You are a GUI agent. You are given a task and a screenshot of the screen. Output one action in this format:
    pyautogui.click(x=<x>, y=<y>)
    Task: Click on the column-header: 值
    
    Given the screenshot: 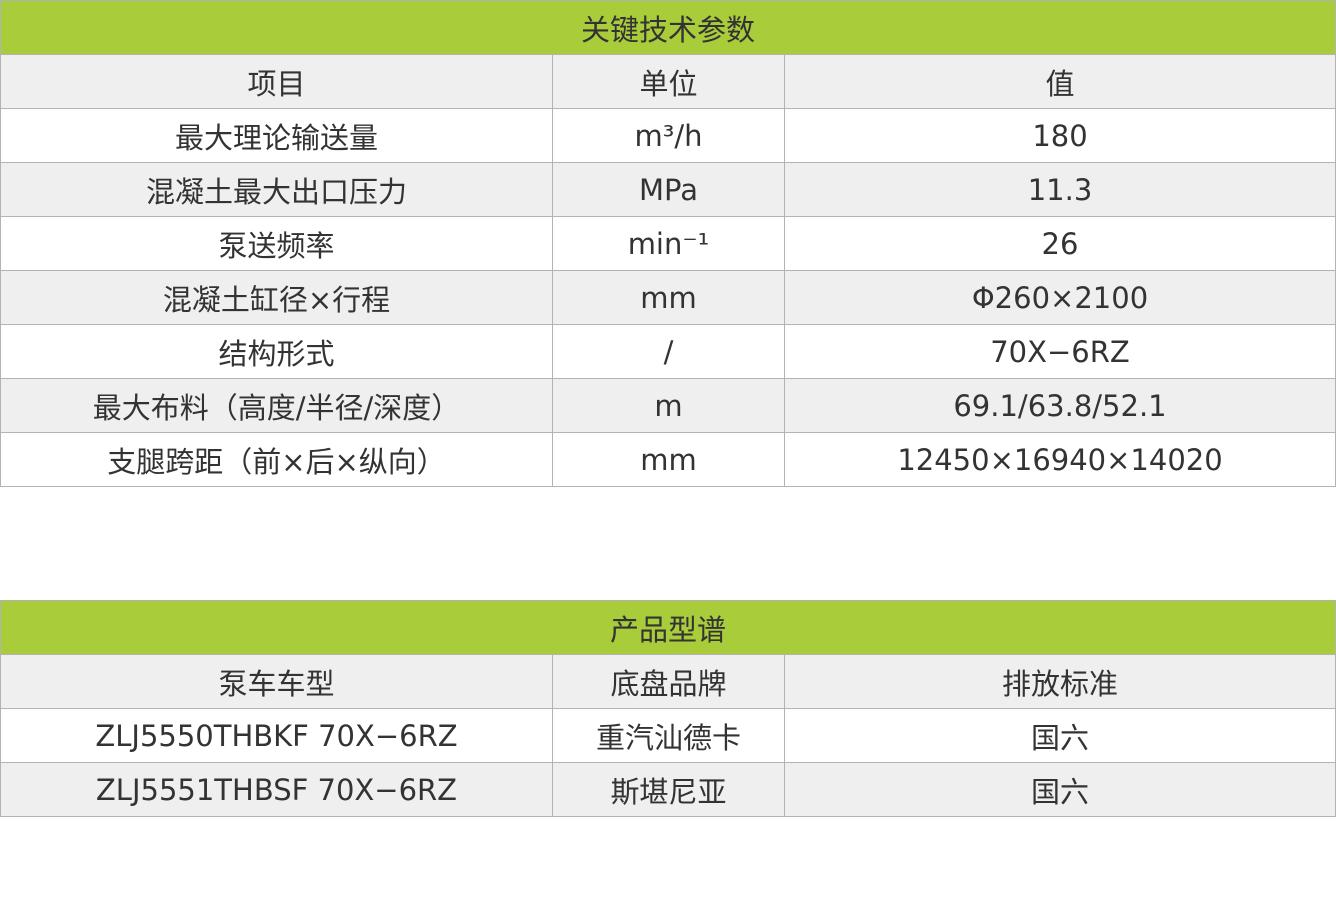 What is the action you would take?
    pyautogui.click(x=1060, y=81)
    